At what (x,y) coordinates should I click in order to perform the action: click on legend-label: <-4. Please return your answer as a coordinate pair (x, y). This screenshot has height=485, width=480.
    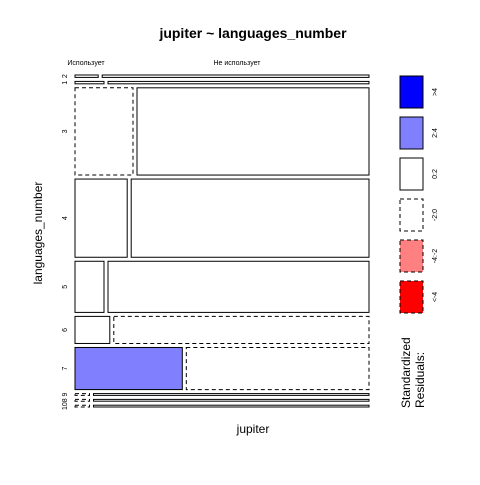
    Looking at the image, I should click on (435, 297).